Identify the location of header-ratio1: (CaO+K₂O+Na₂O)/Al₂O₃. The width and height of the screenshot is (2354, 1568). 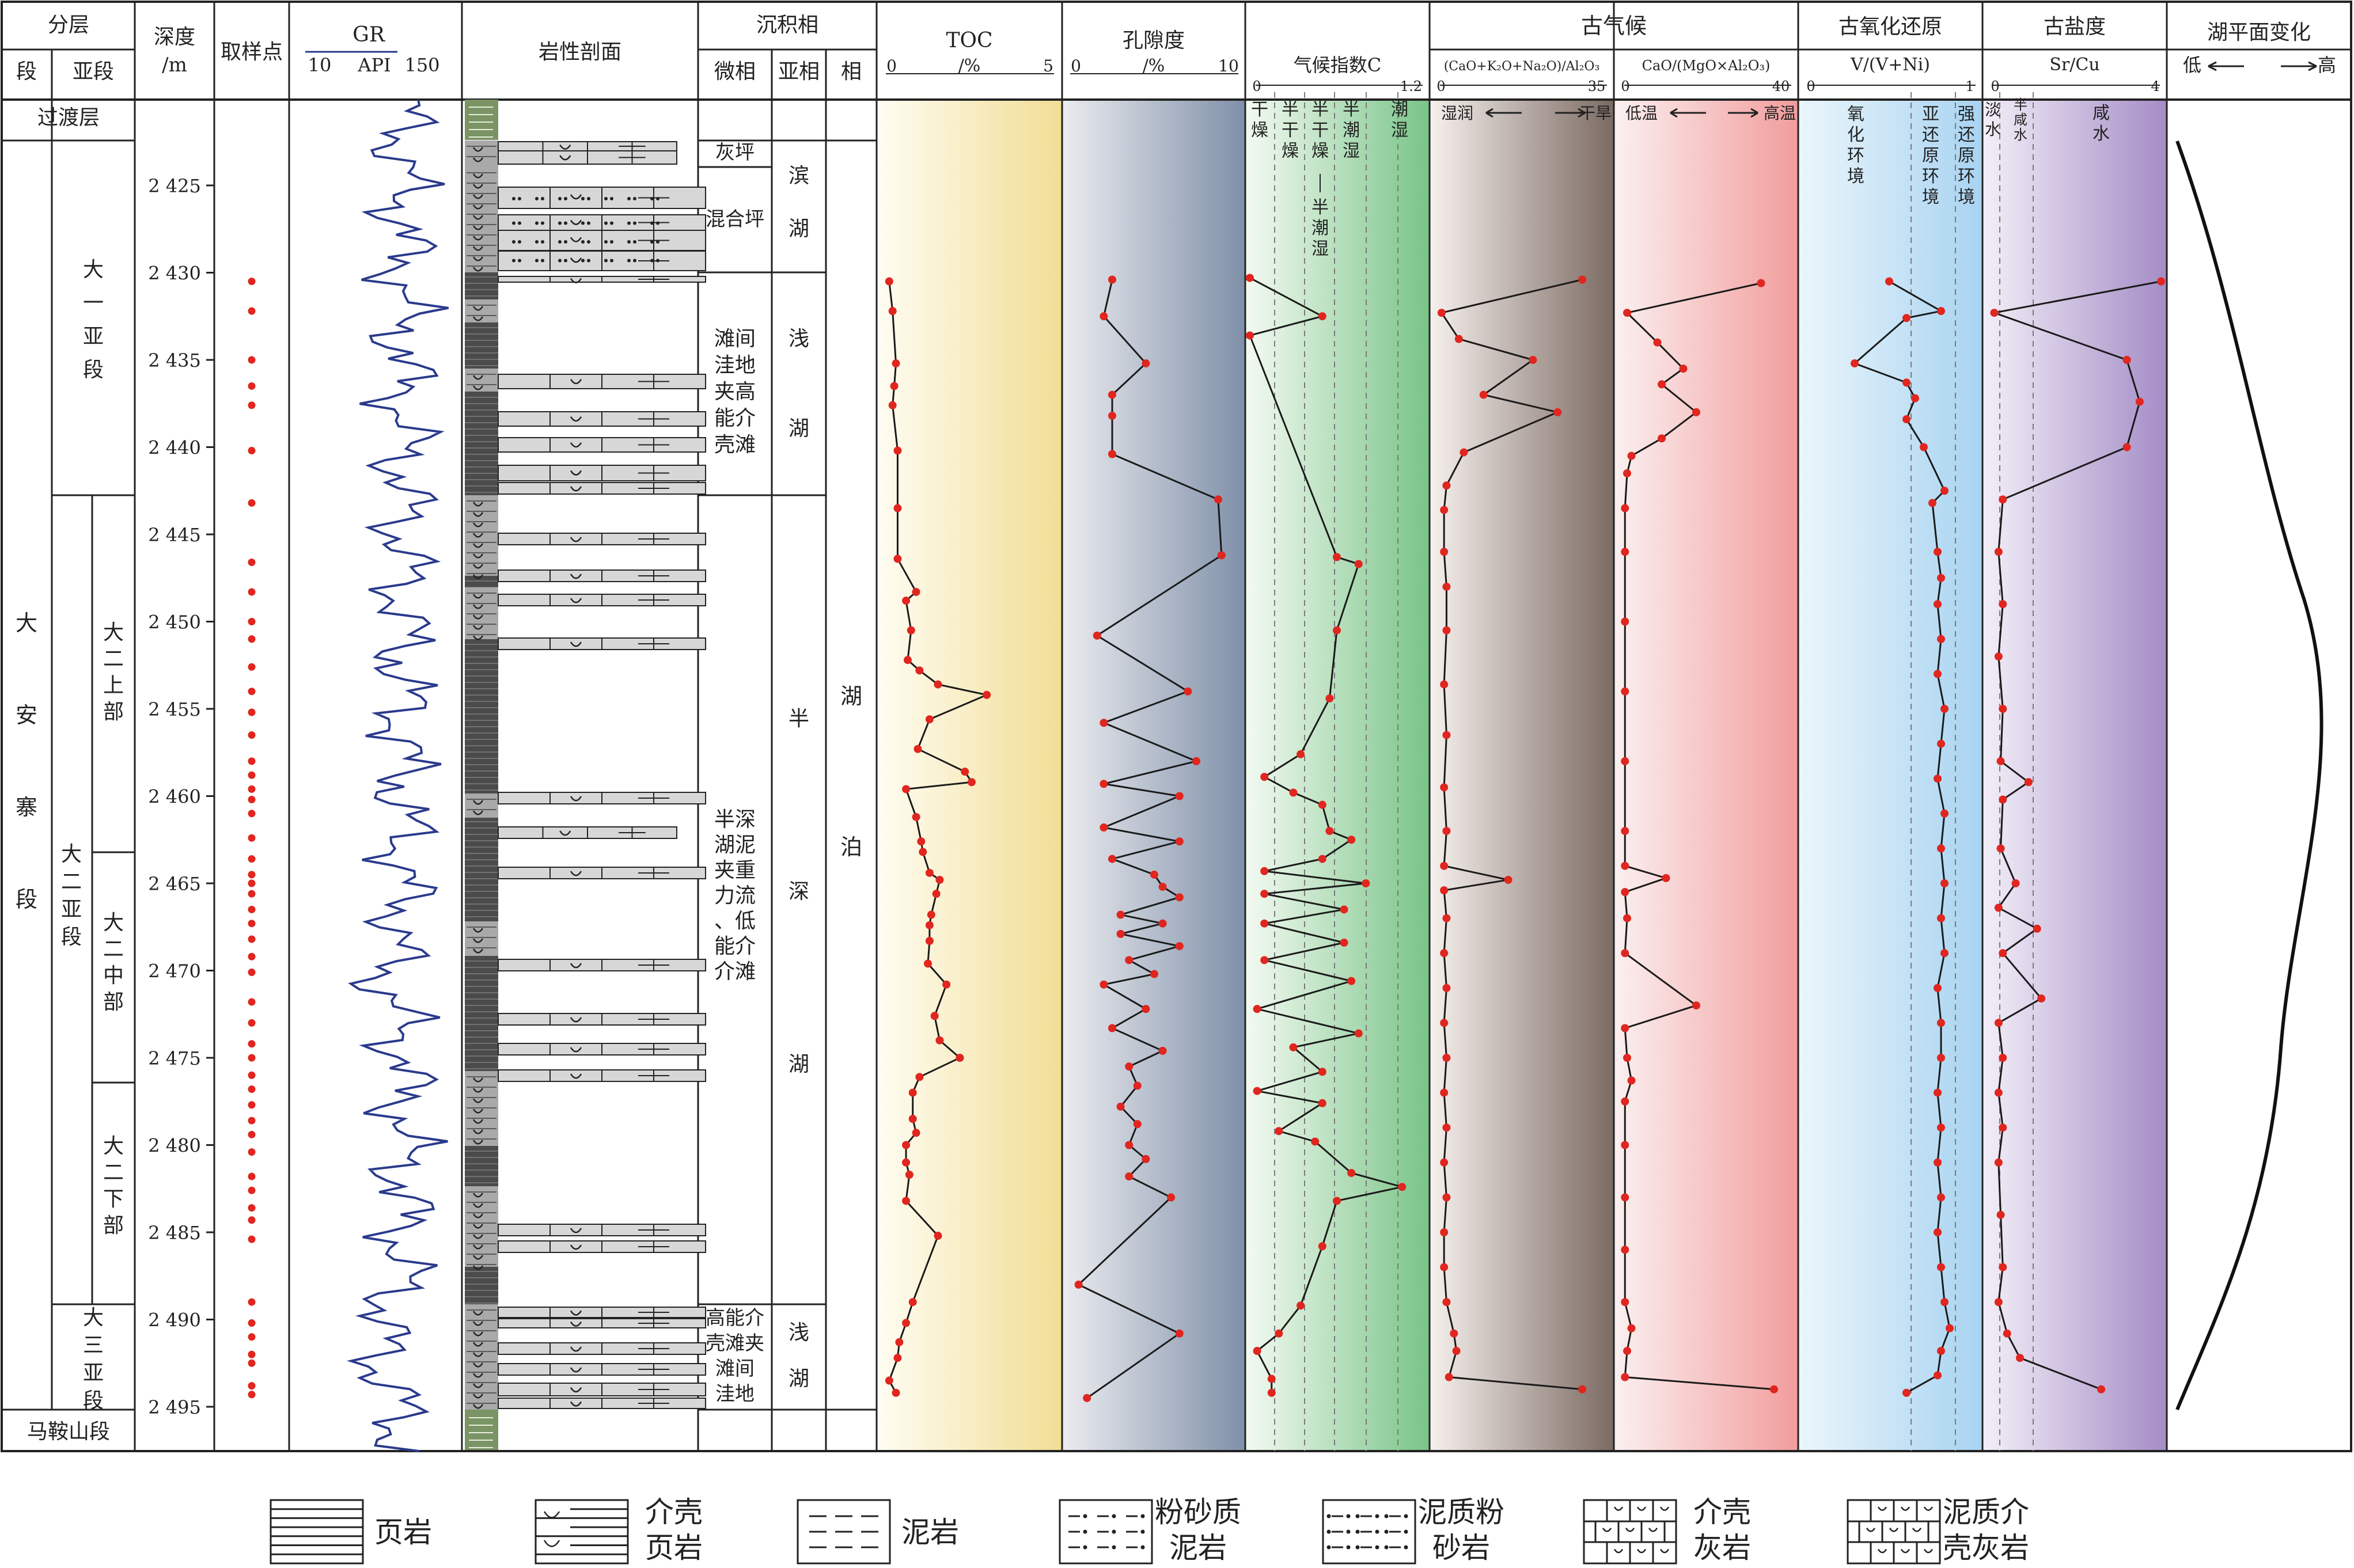
(1522, 66).